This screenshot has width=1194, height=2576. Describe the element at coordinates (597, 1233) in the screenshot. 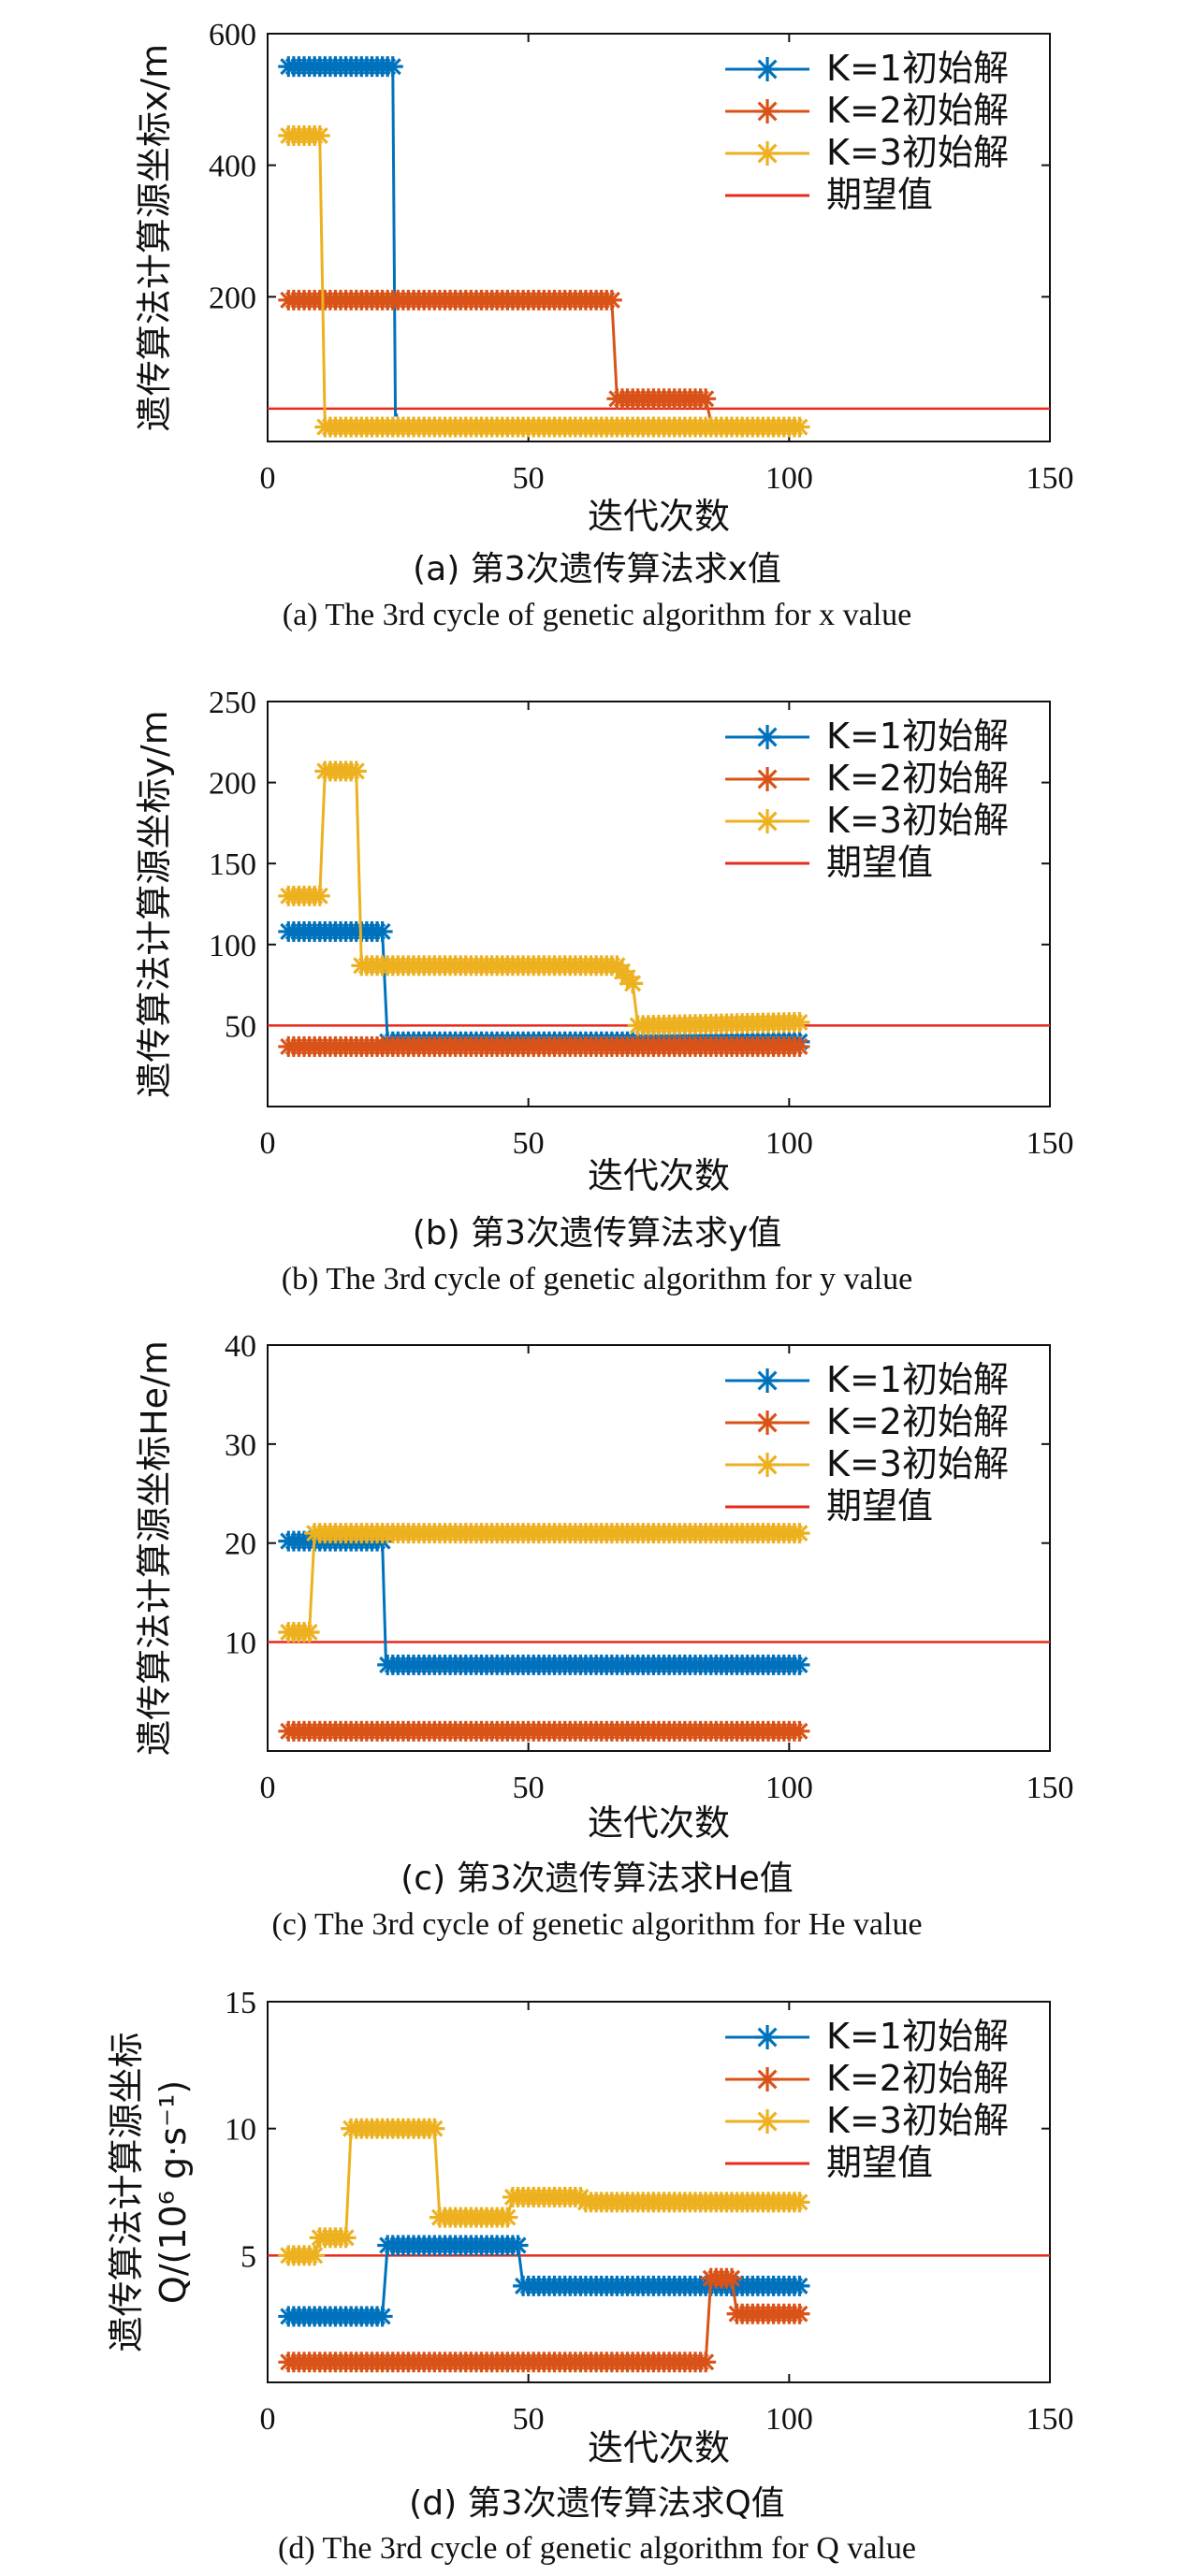

I see `caption-cn: (b) 第3次遗传算法求y值` at that location.